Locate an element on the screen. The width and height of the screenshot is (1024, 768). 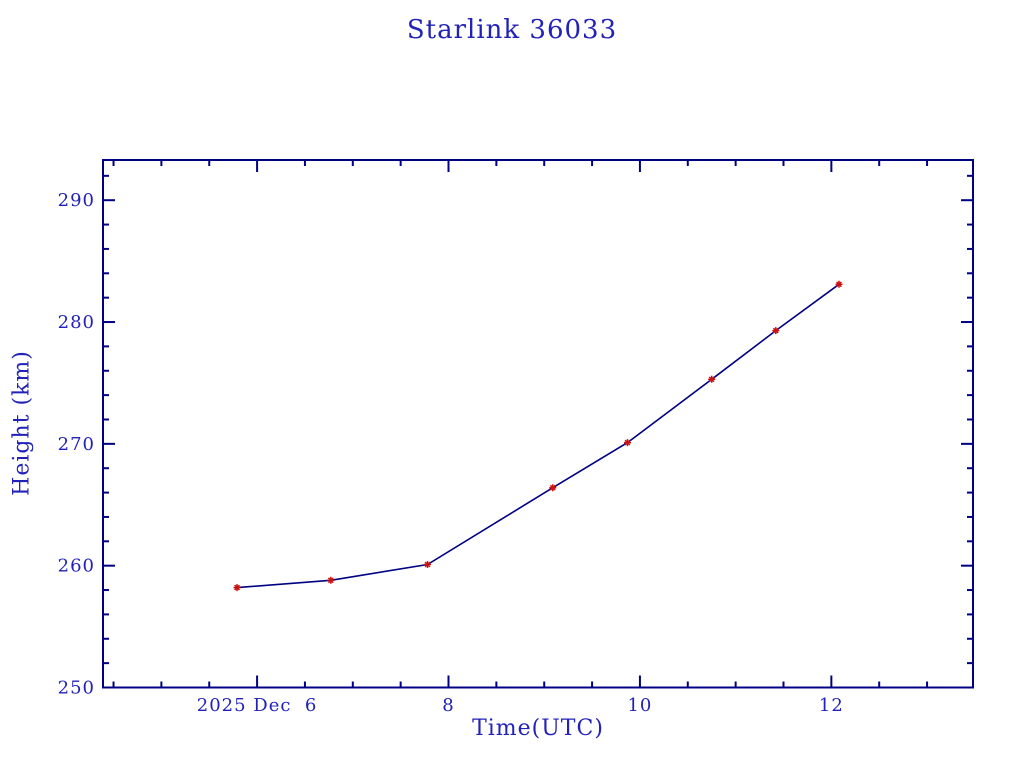
x-tick-label: 12 is located at coordinates (831, 705).